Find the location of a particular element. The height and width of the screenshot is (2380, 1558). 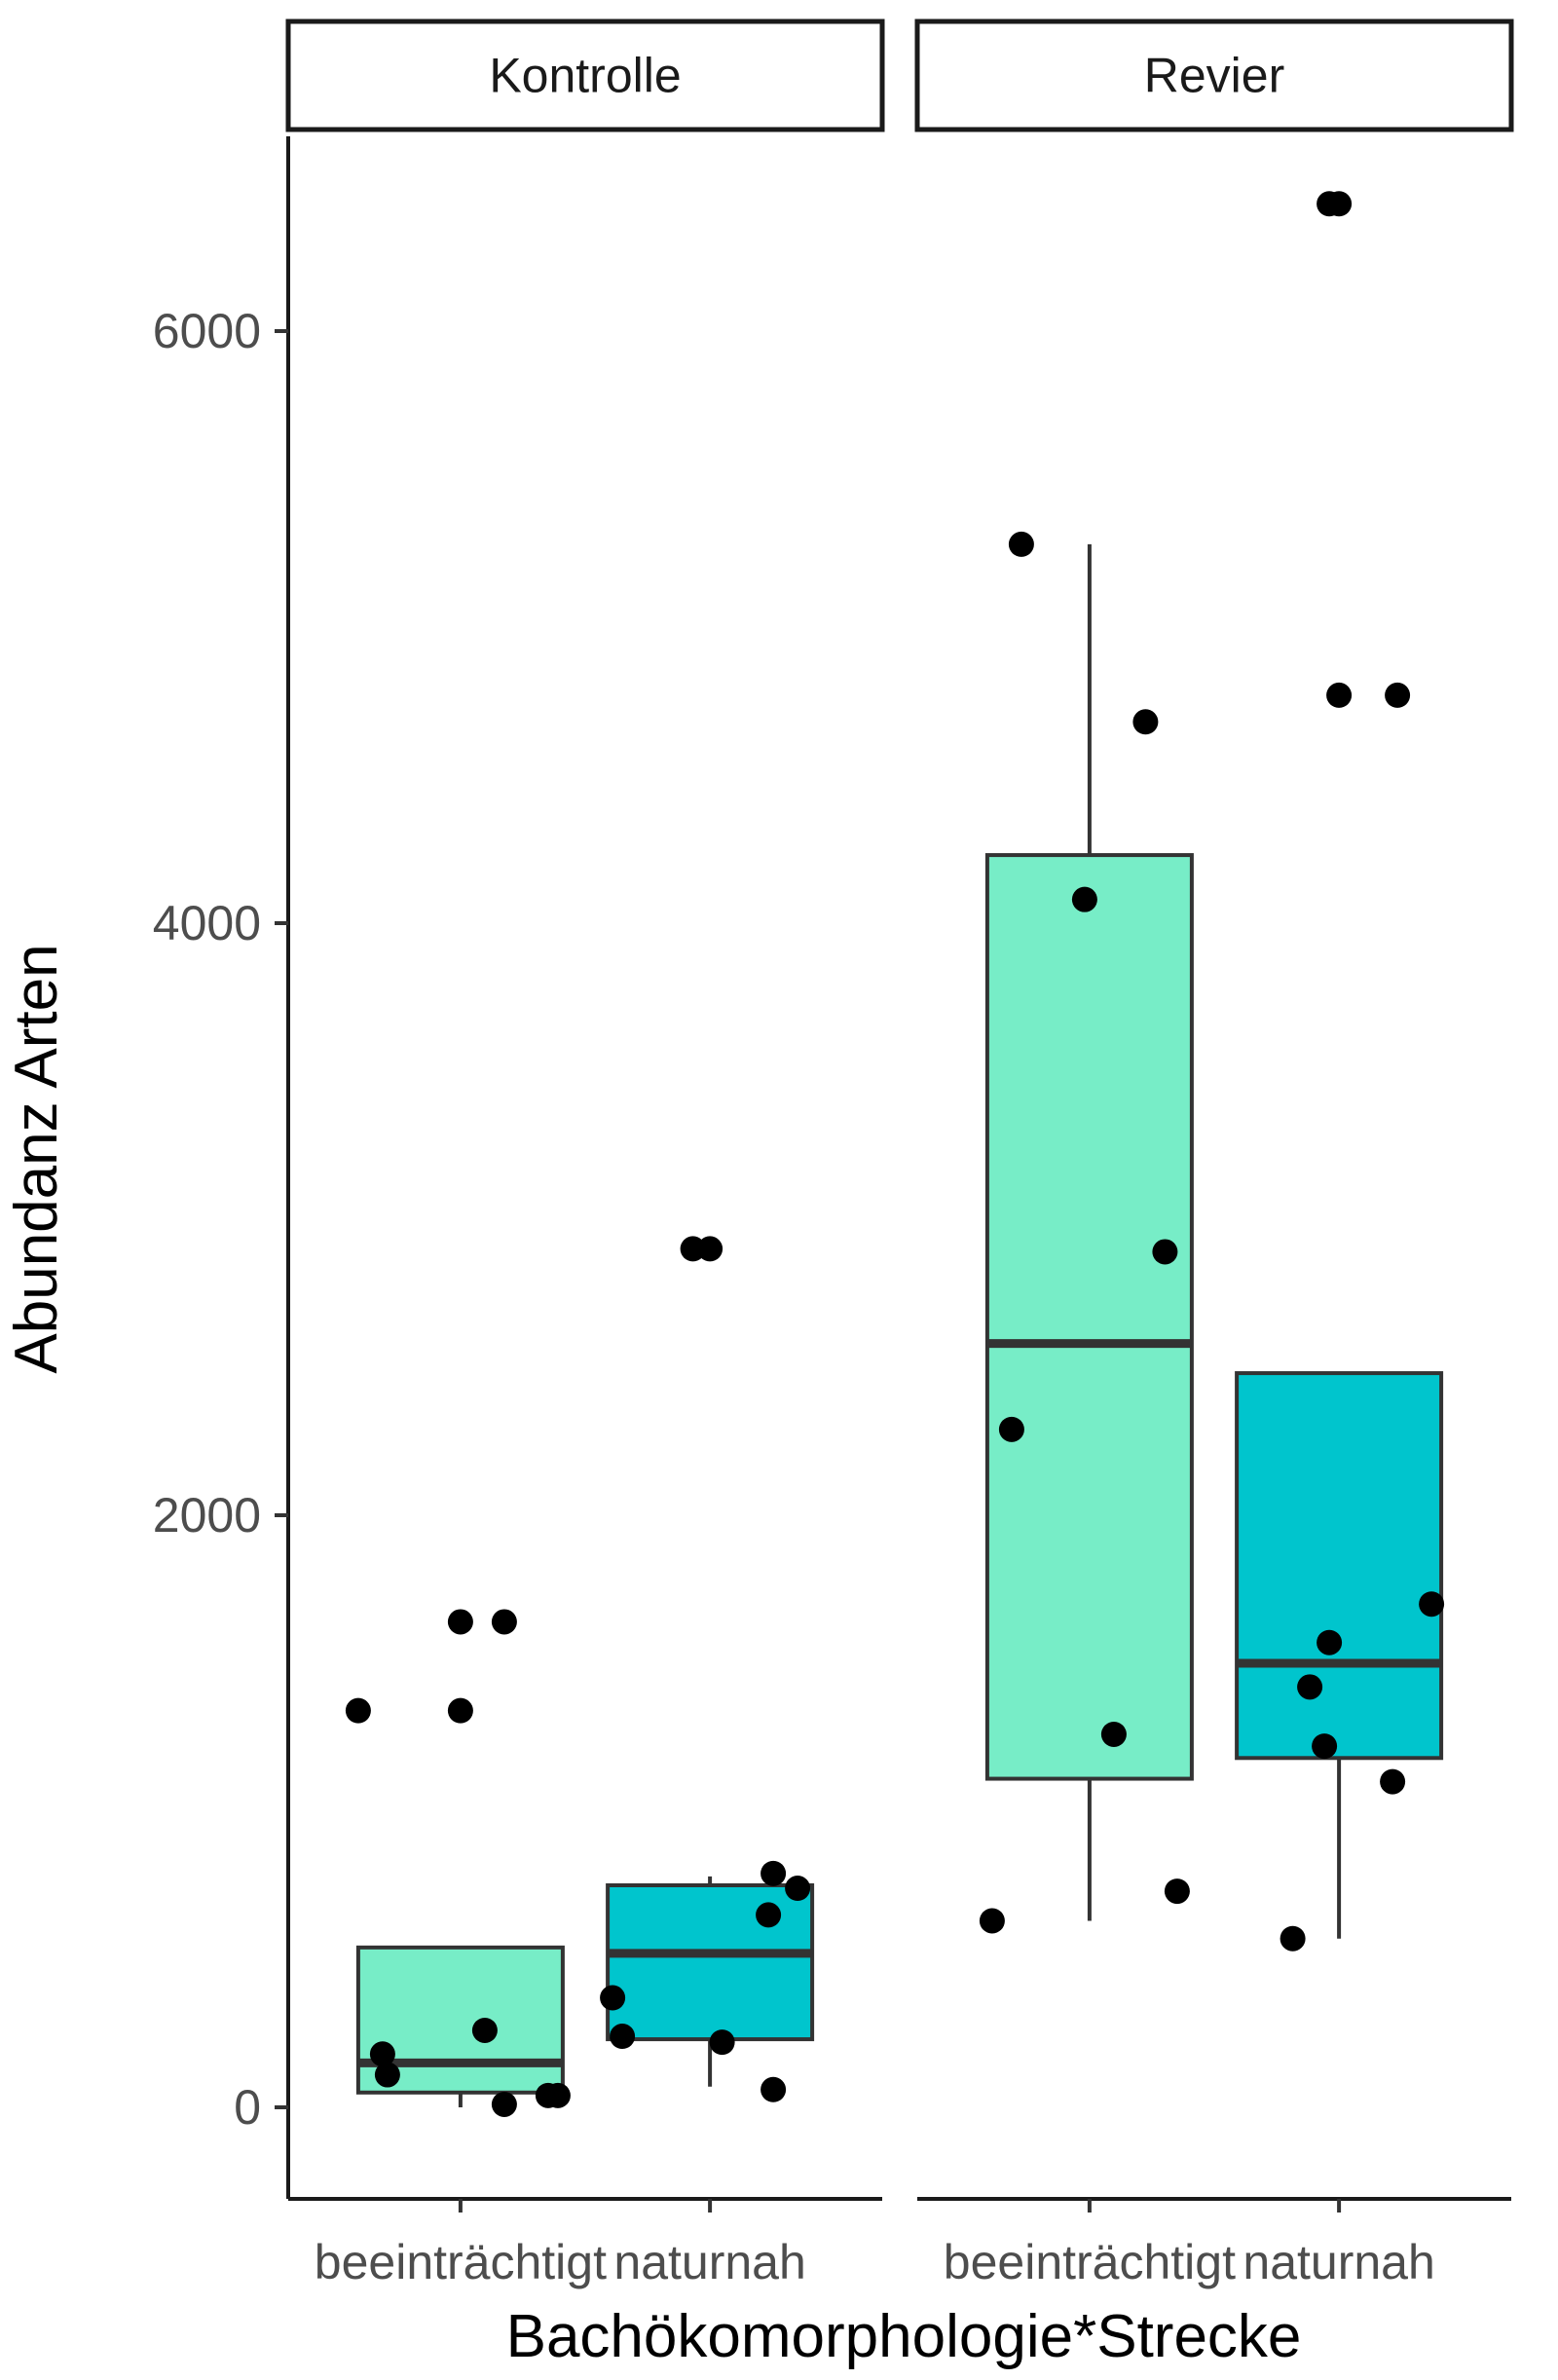

y-tick-label: 4000 is located at coordinates (207, 923).